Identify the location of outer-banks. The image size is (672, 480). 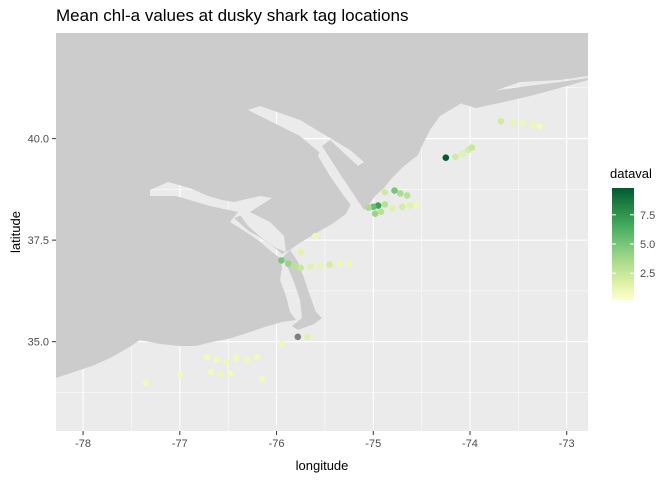
(302, 290).